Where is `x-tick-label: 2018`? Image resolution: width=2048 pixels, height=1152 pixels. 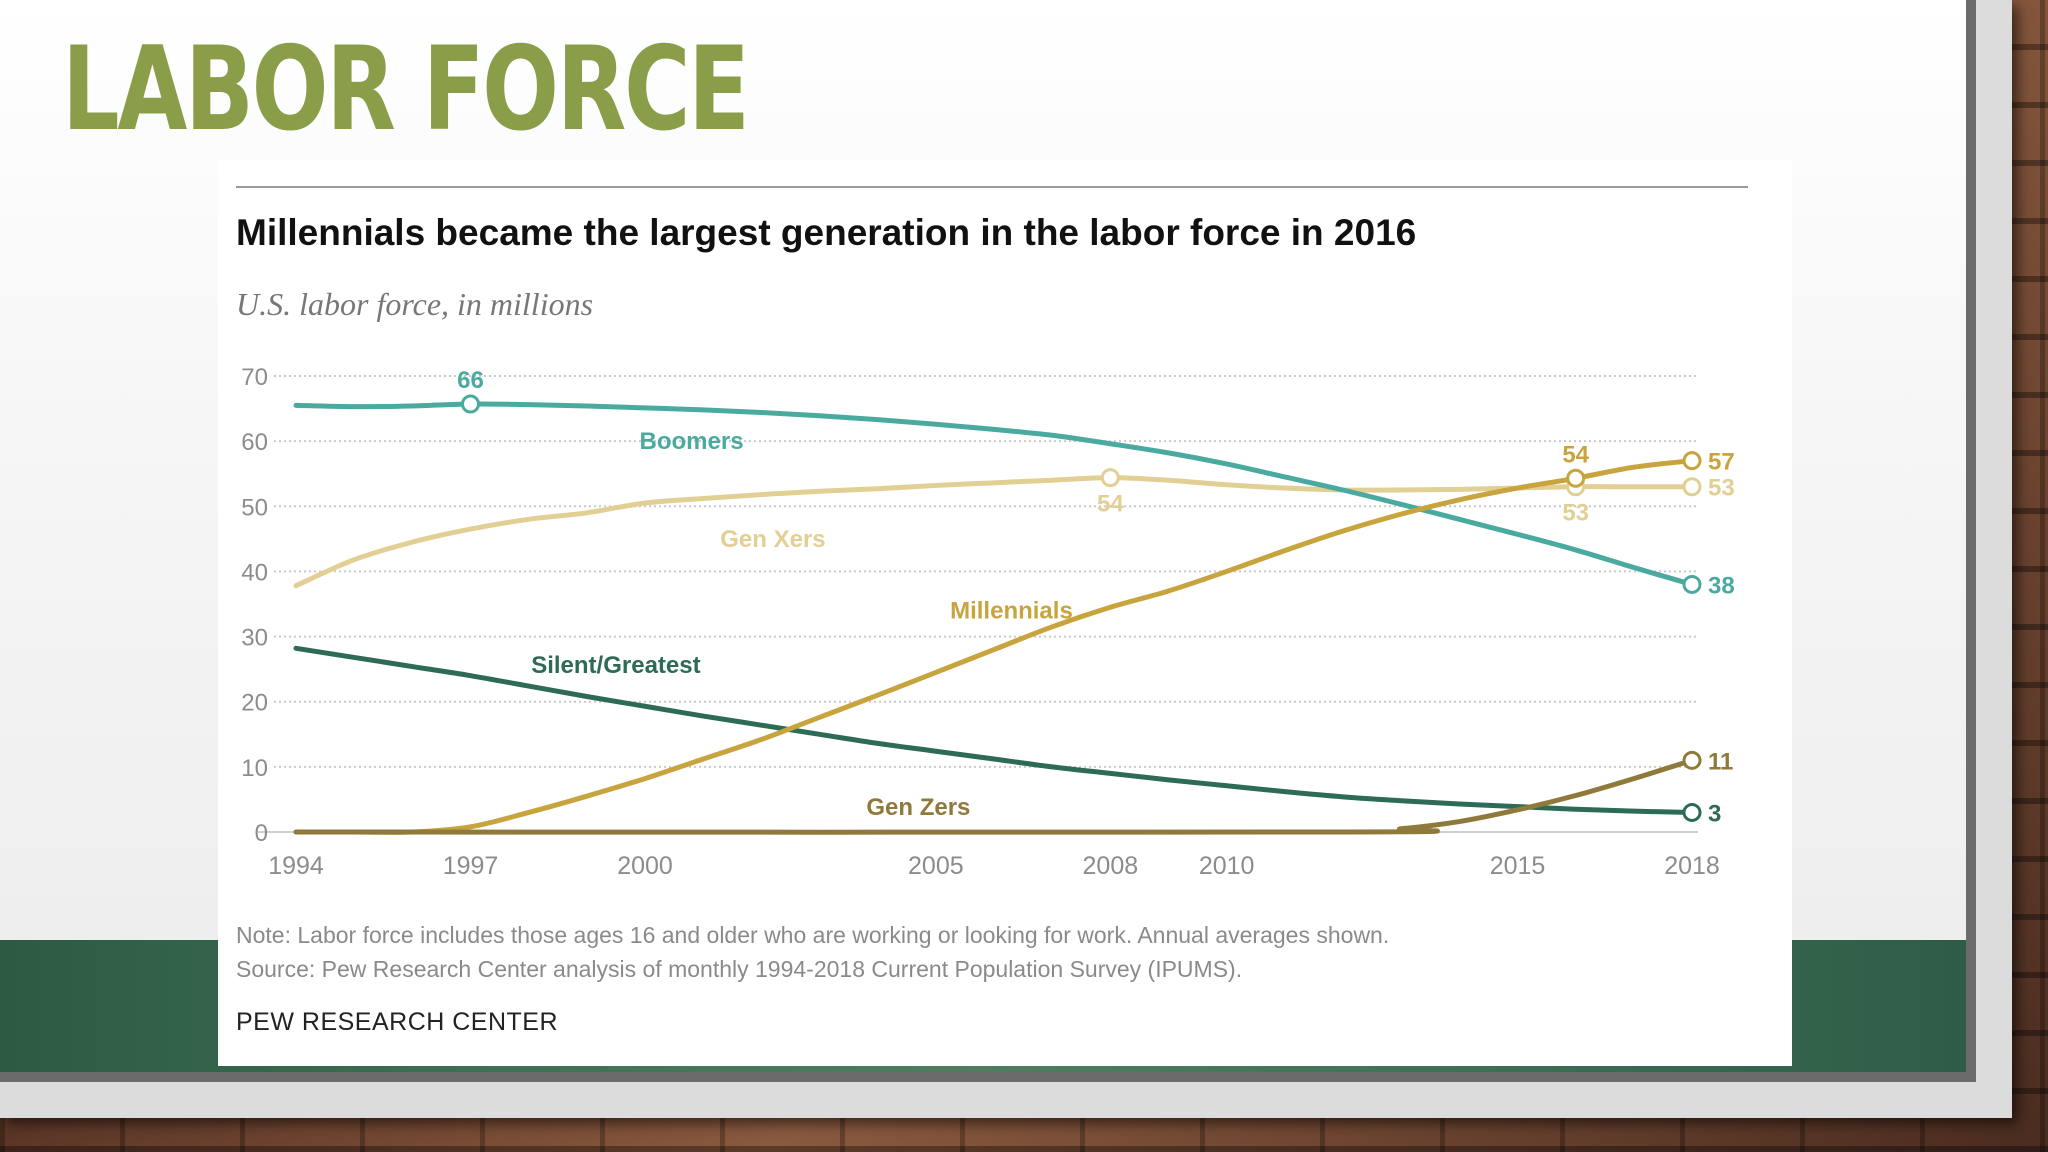
x-tick-label: 2018 is located at coordinates (1692, 866).